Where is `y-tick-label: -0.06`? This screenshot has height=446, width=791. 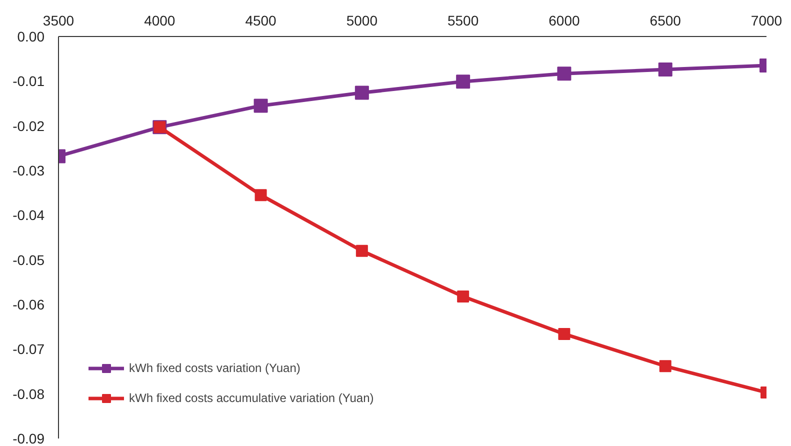 y-tick-label: -0.06 is located at coordinates (28, 304).